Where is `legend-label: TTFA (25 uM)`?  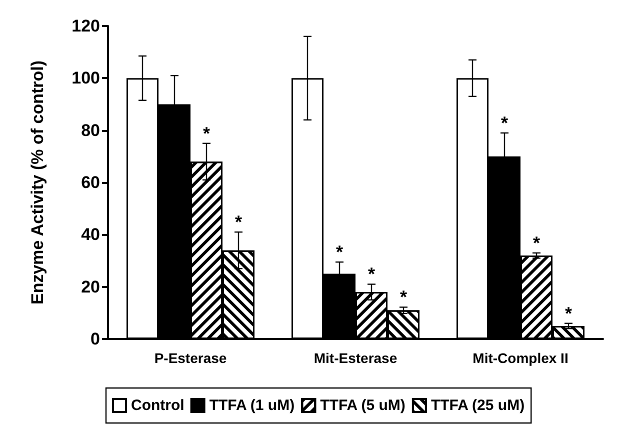 legend-label: TTFA (25 uM) is located at coordinates (477, 405).